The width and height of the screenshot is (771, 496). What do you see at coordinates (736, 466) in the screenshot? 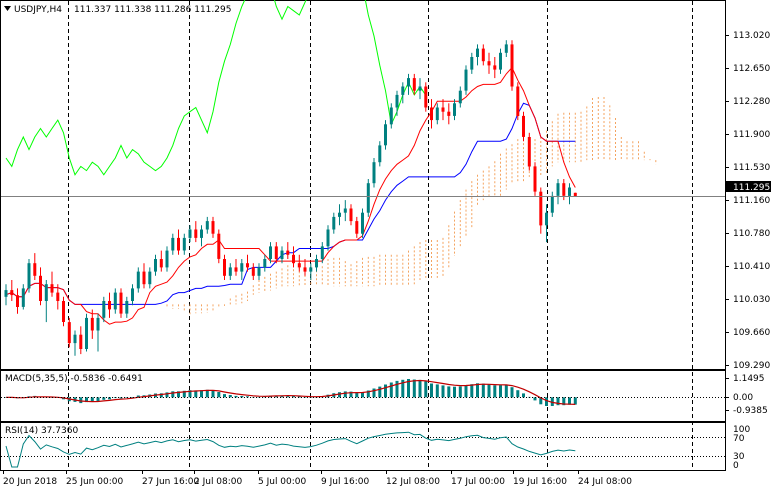
I see `rsi-tick: 0` at bounding box center [736, 466].